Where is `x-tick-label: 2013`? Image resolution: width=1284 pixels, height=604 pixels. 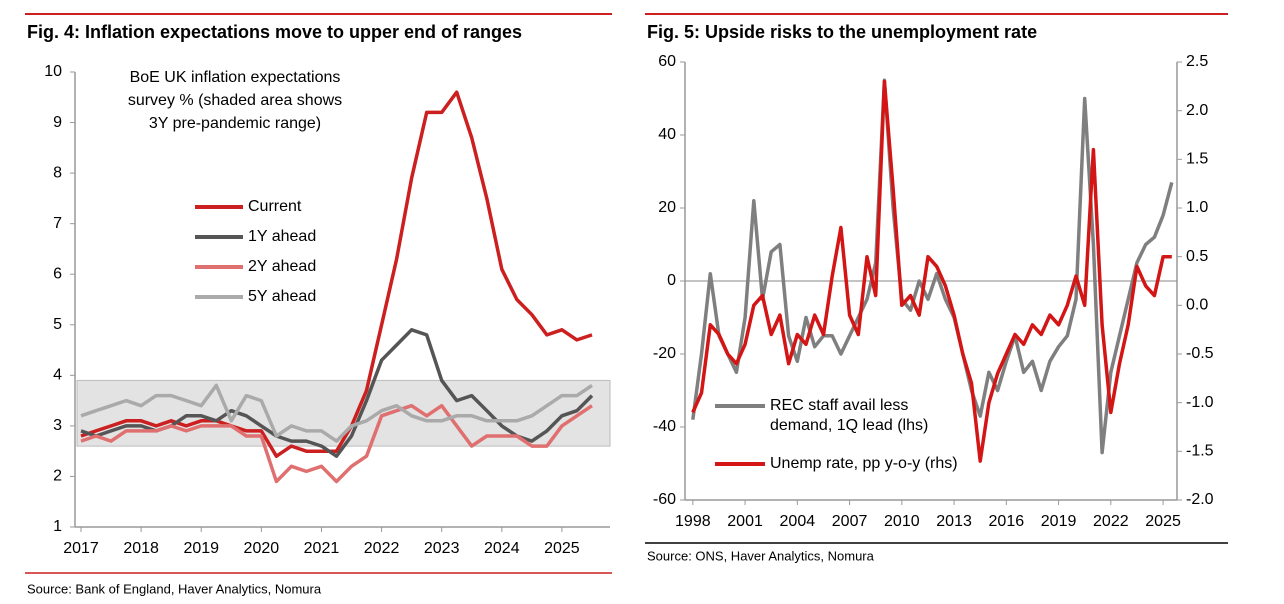 x-tick-label: 2013 is located at coordinates (954, 521).